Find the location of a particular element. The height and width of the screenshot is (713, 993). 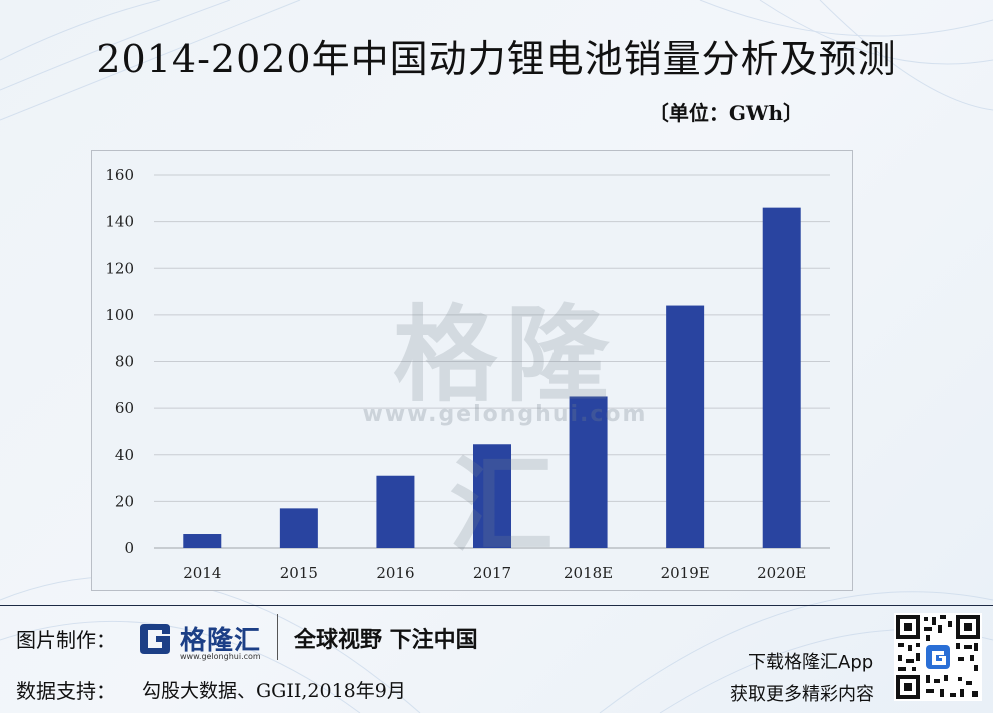

x-tick-label: 2020E is located at coordinates (781, 573).